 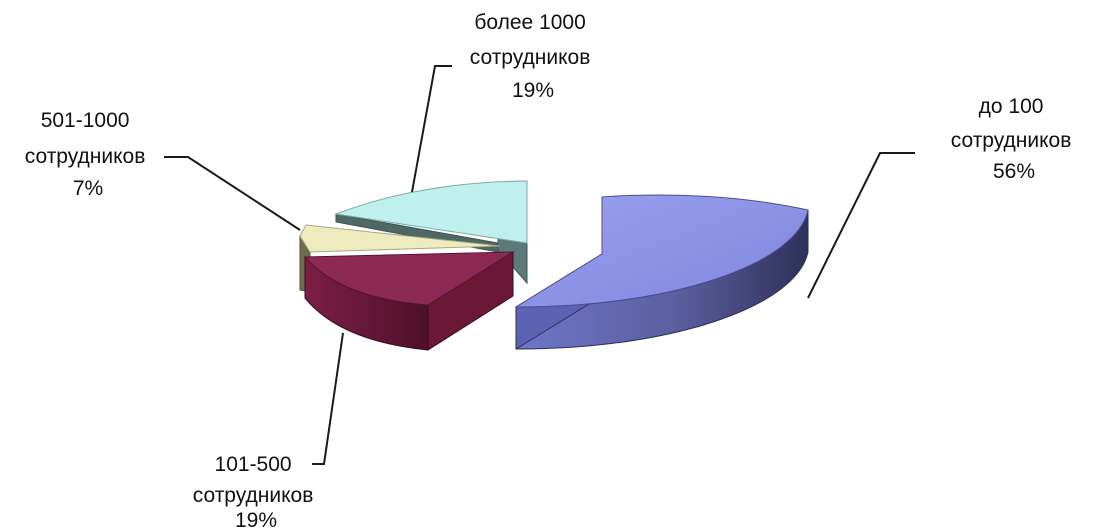 I want to click on label-bolee-1000-percent: 19%, so click(x=533, y=90).